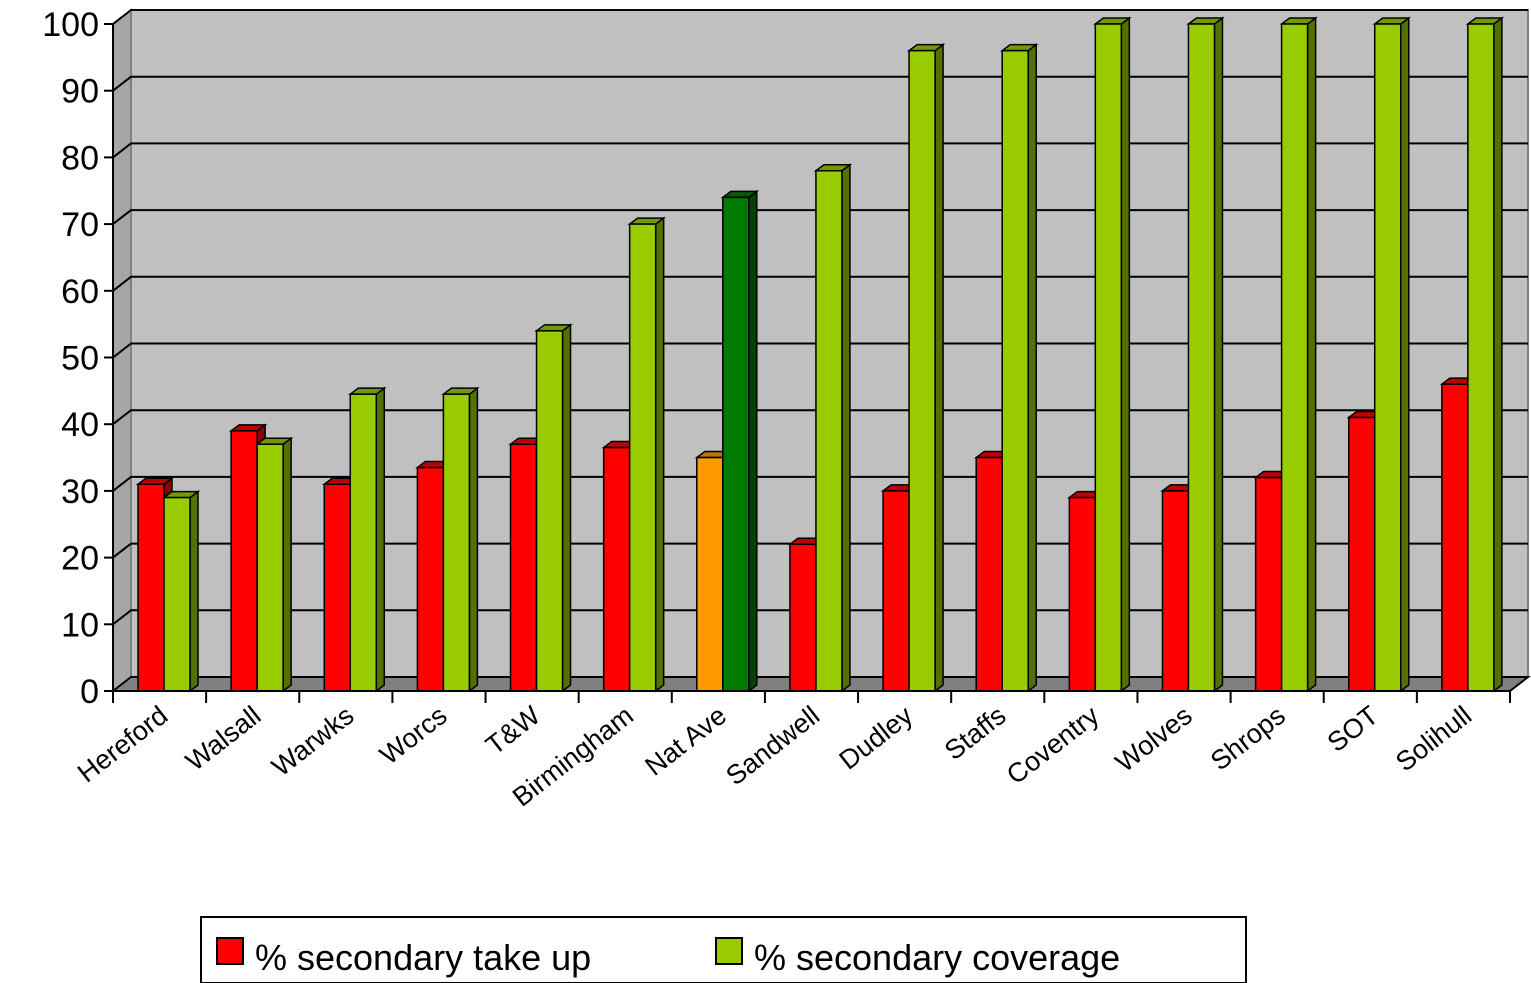 Image resolution: width=1531 pixels, height=983 pixels. I want to click on legend-label-coverage: % secondary coverage, so click(937, 957).